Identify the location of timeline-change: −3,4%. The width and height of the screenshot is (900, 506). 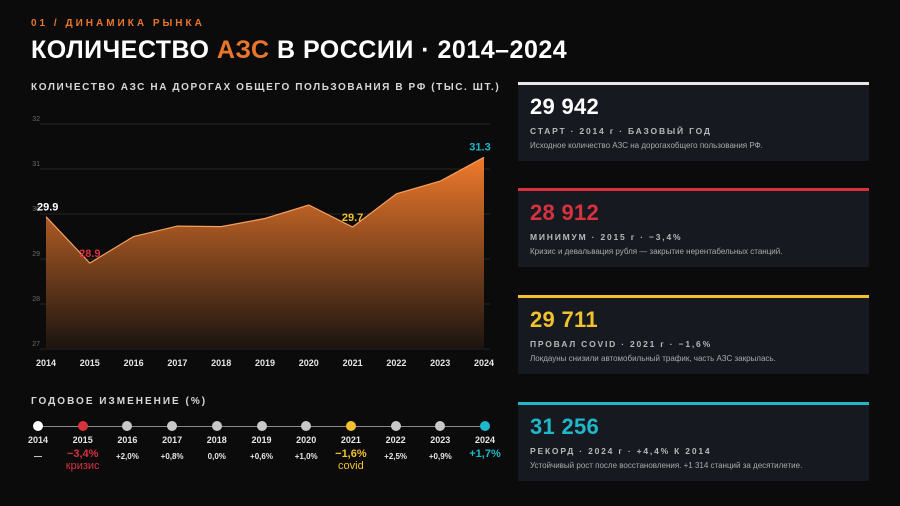
(82, 454).